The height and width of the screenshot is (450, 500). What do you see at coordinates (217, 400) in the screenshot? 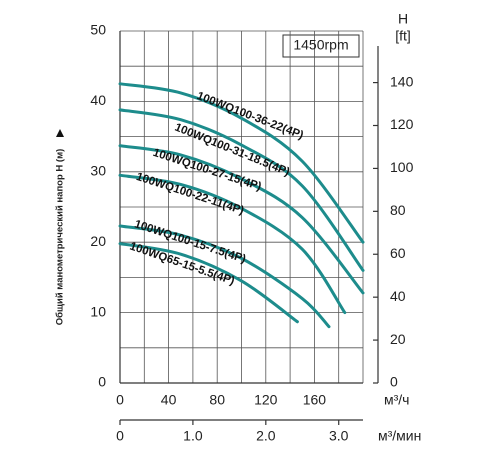
I see `x-tick-label: 80` at bounding box center [217, 400].